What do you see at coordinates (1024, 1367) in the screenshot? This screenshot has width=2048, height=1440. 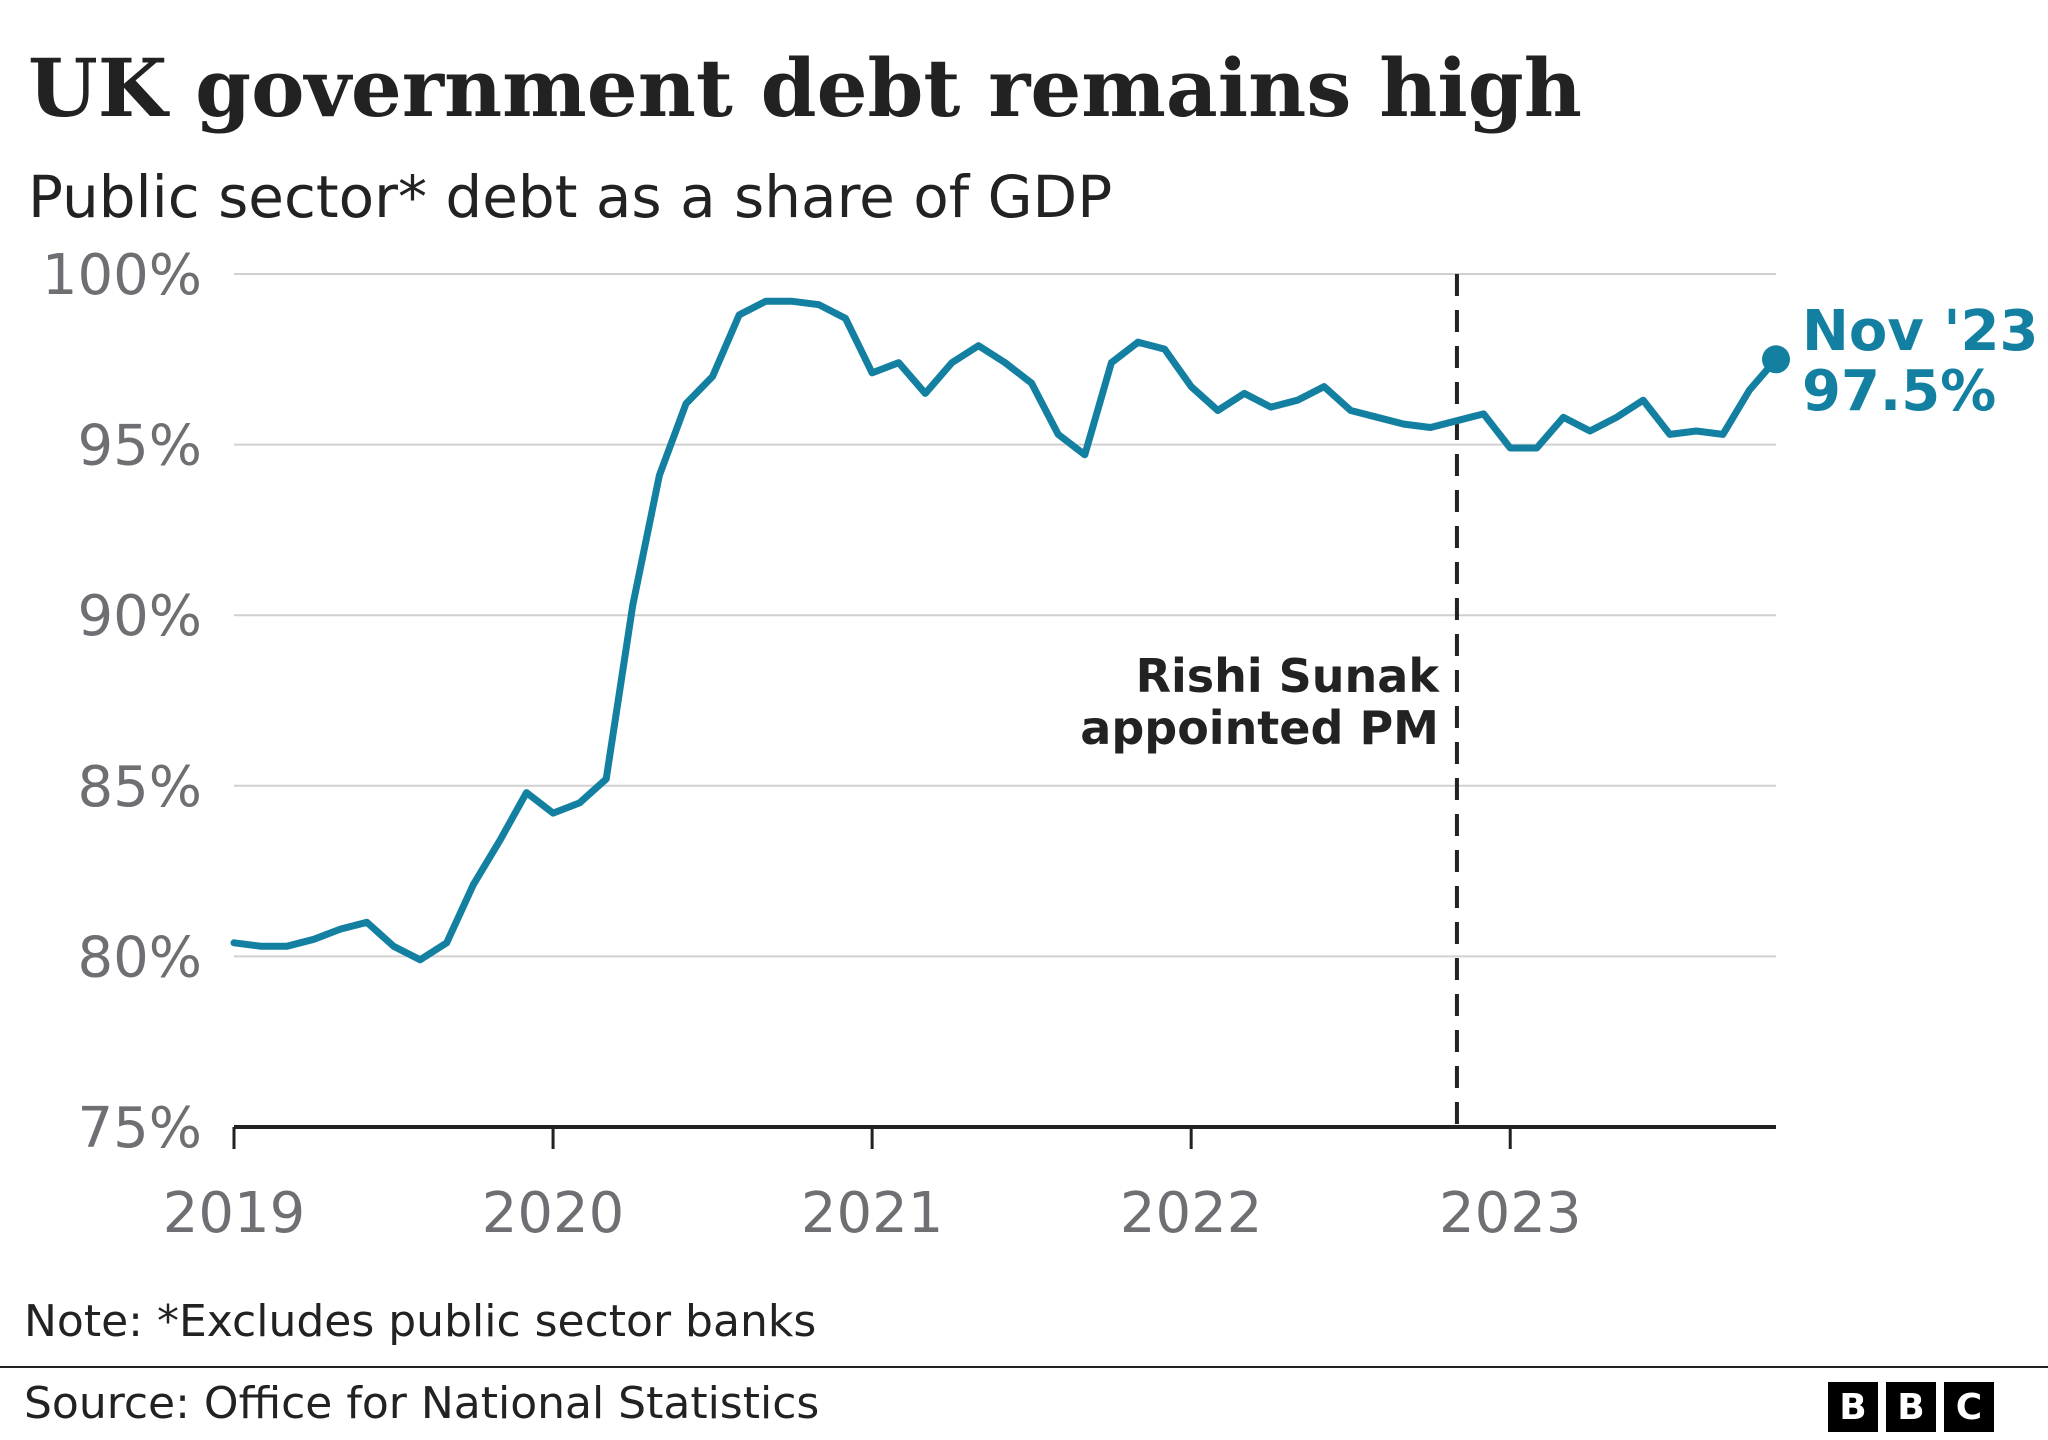 I see `footer-divider` at bounding box center [1024, 1367].